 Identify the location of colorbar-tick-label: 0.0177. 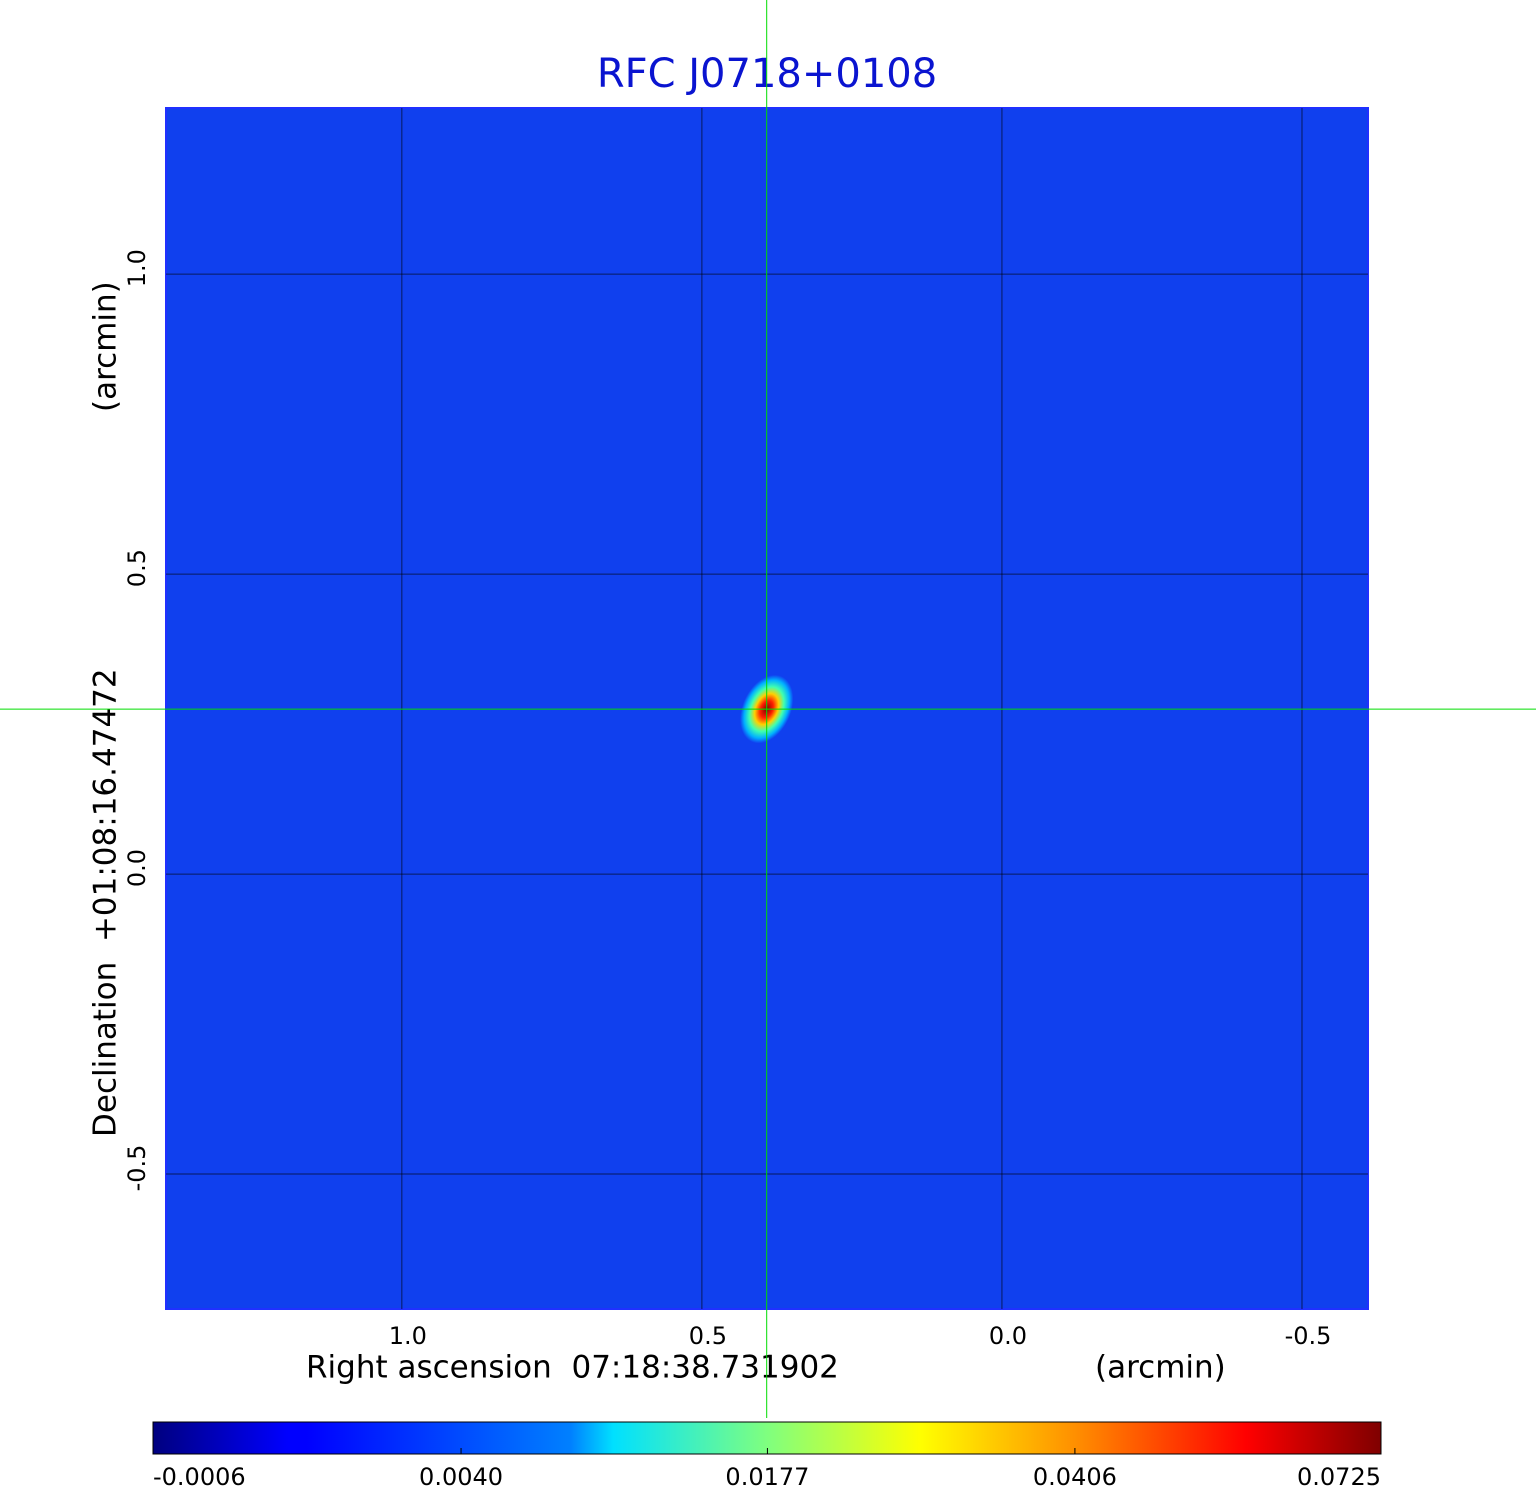
(767, 1477).